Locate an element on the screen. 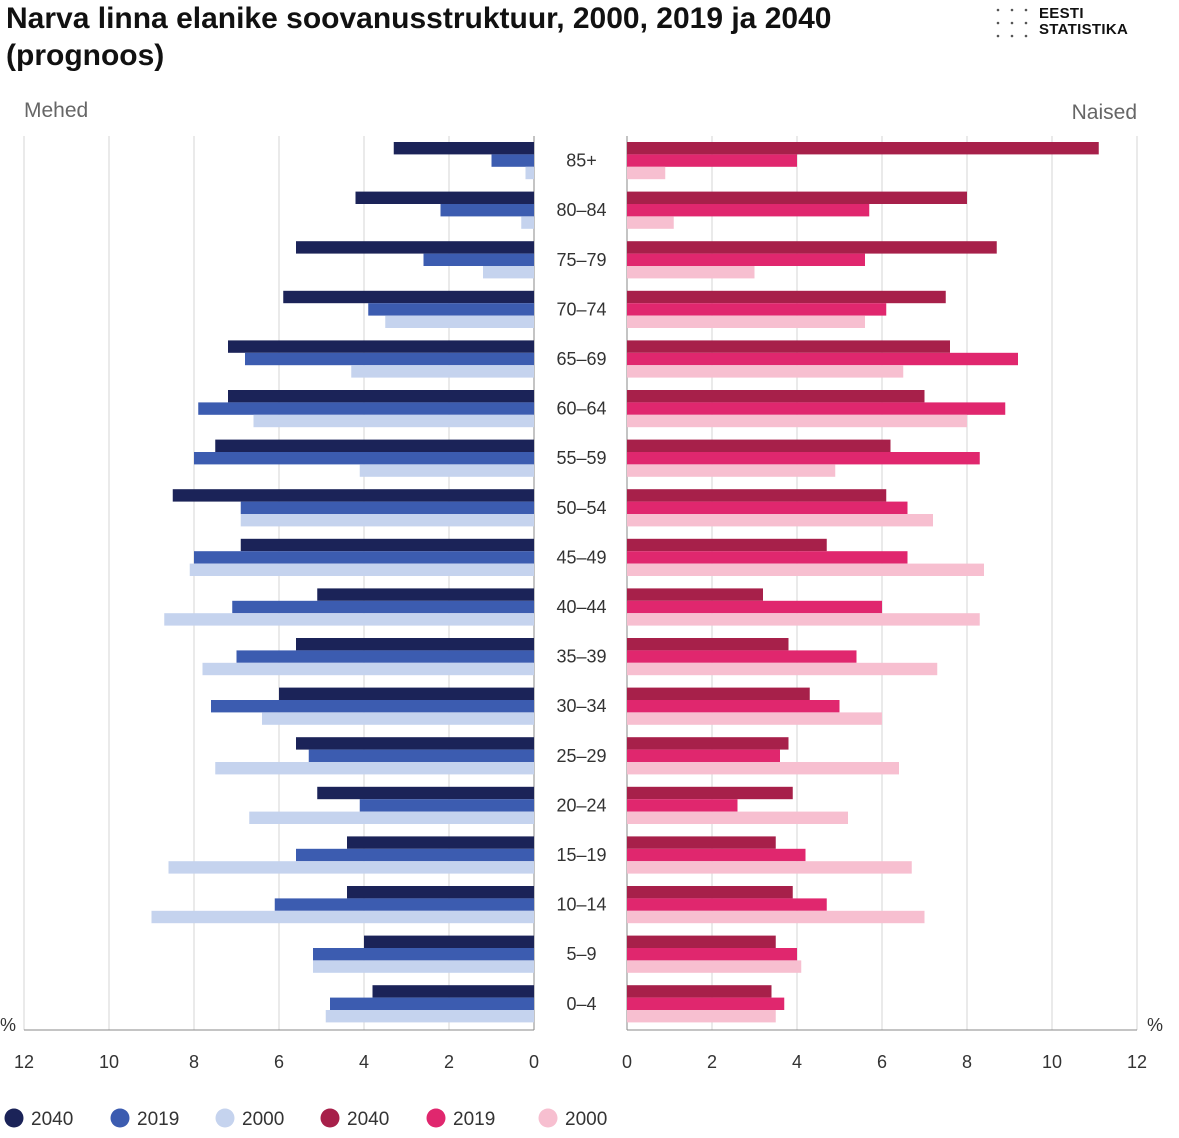 The height and width of the screenshot is (1138, 1179). age-group-label: 35–39 is located at coordinates (581, 657).